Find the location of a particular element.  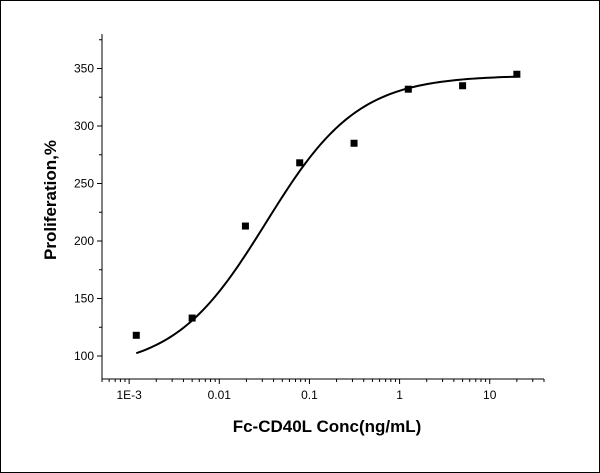

x-tick-label: 0.1 is located at coordinates (309, 395).